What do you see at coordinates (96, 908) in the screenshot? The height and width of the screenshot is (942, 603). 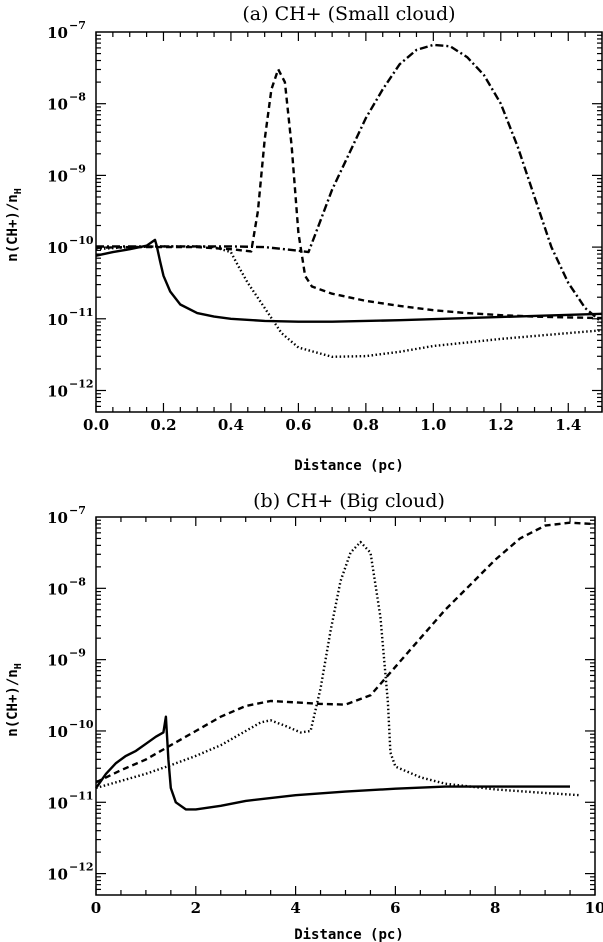 I see `x-tick-label: 0` at bounding box center [96, 908].